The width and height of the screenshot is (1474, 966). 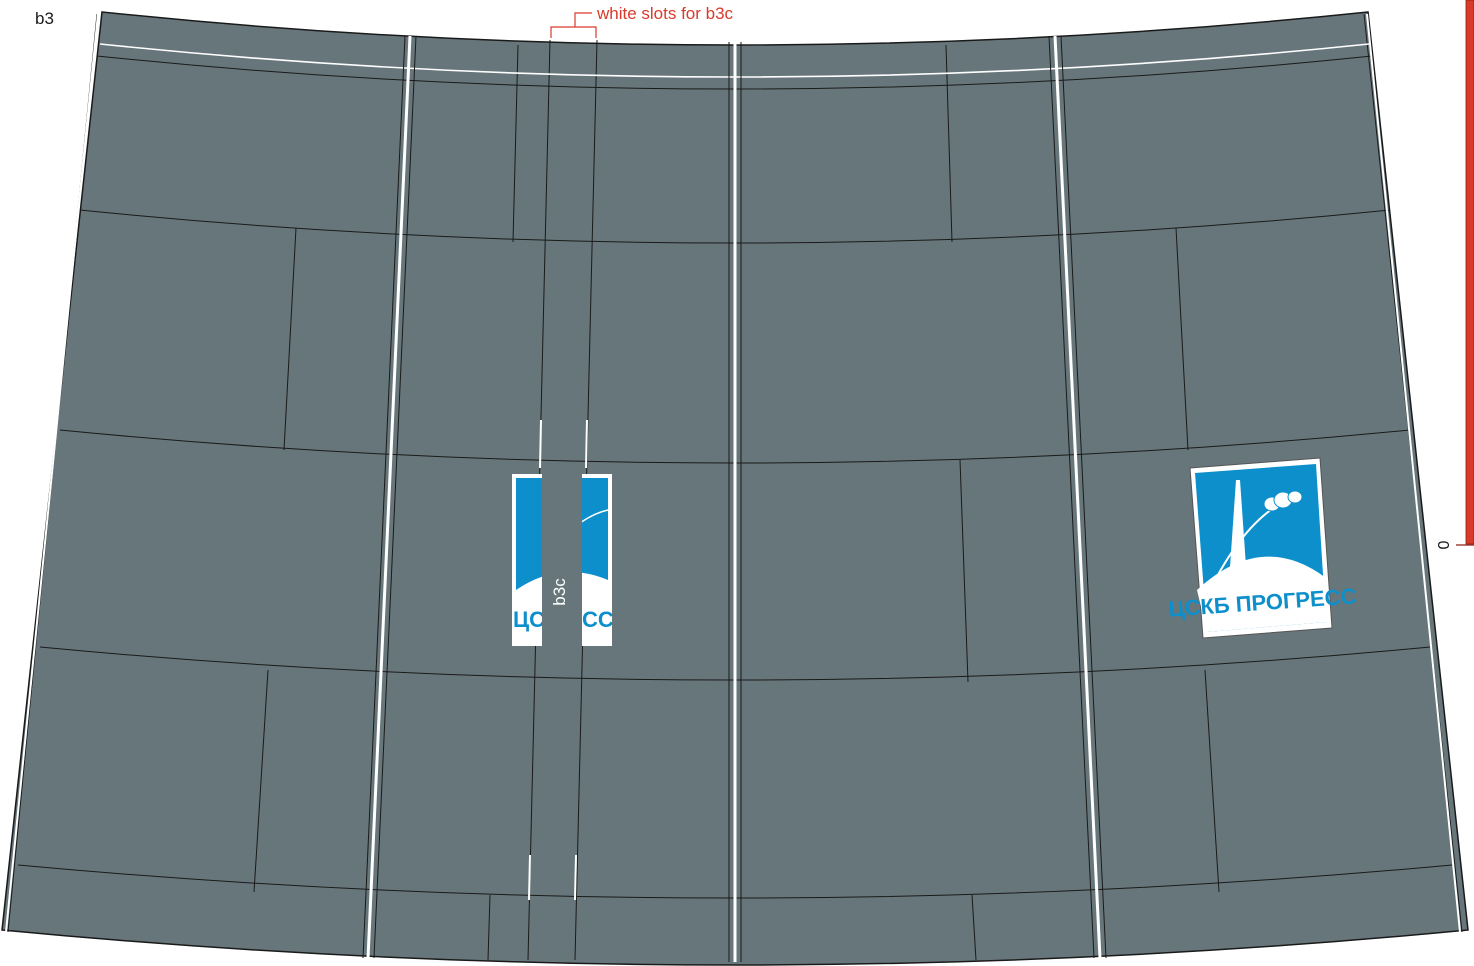 What do you see at coordinates (563, 560) in the screenshot?
I see `logo-left: ЦСК СС` at bounding box center [563, 560].